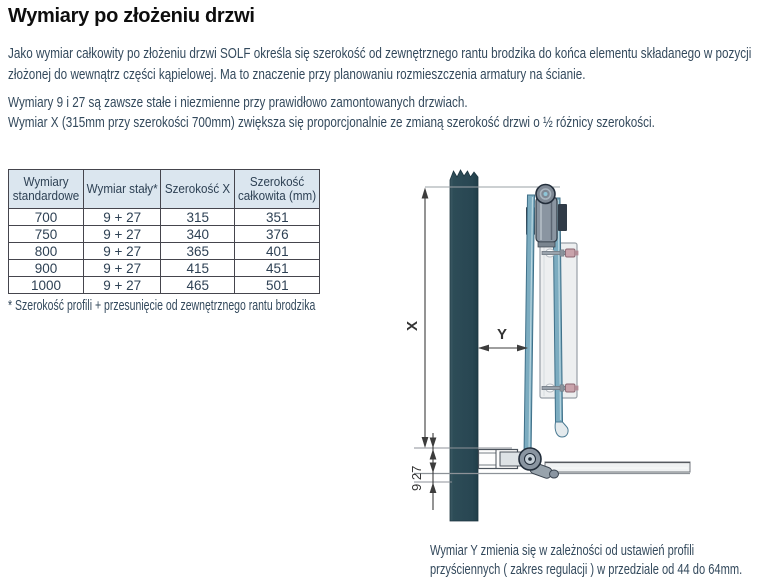 The height and width of the screenshot is (588, 779). I want to click on arrow-right-icon, so click(522, 348).